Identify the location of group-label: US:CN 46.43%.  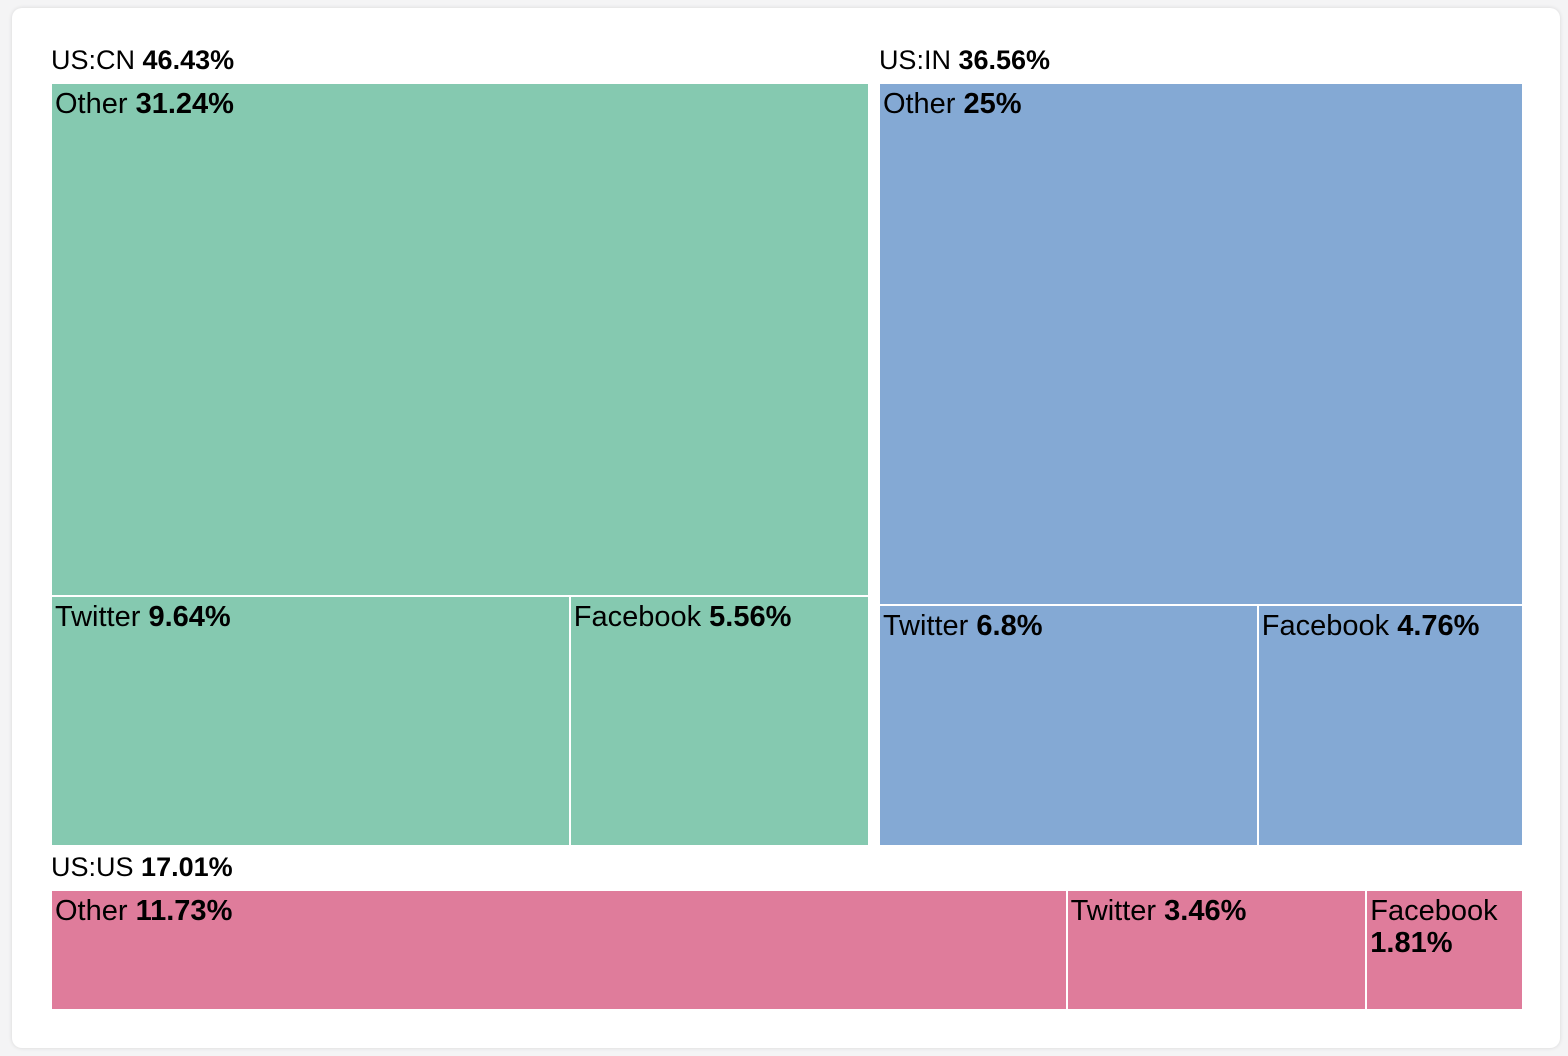
(142, 60).